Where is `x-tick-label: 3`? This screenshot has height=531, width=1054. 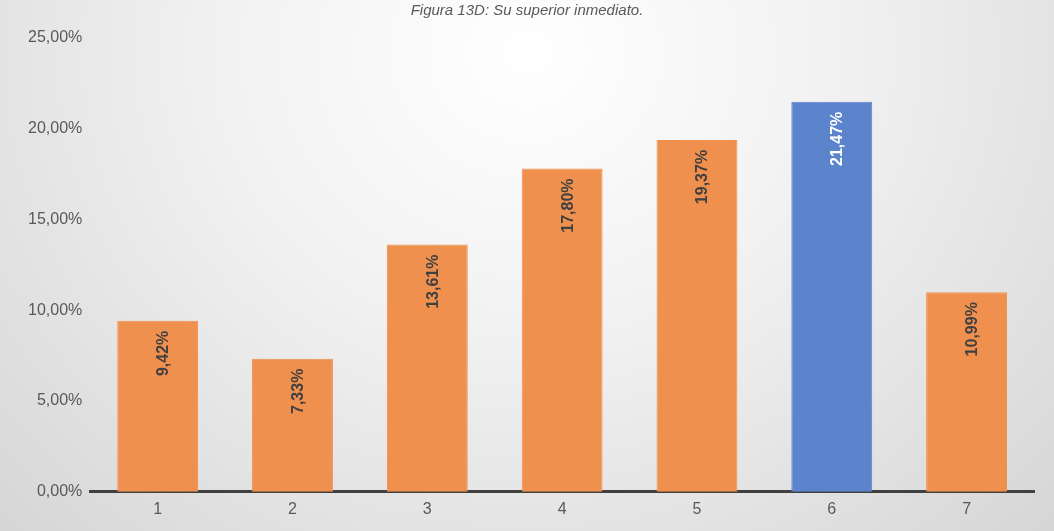 x-tick-label: 3 is located at coordinates (427, 508).